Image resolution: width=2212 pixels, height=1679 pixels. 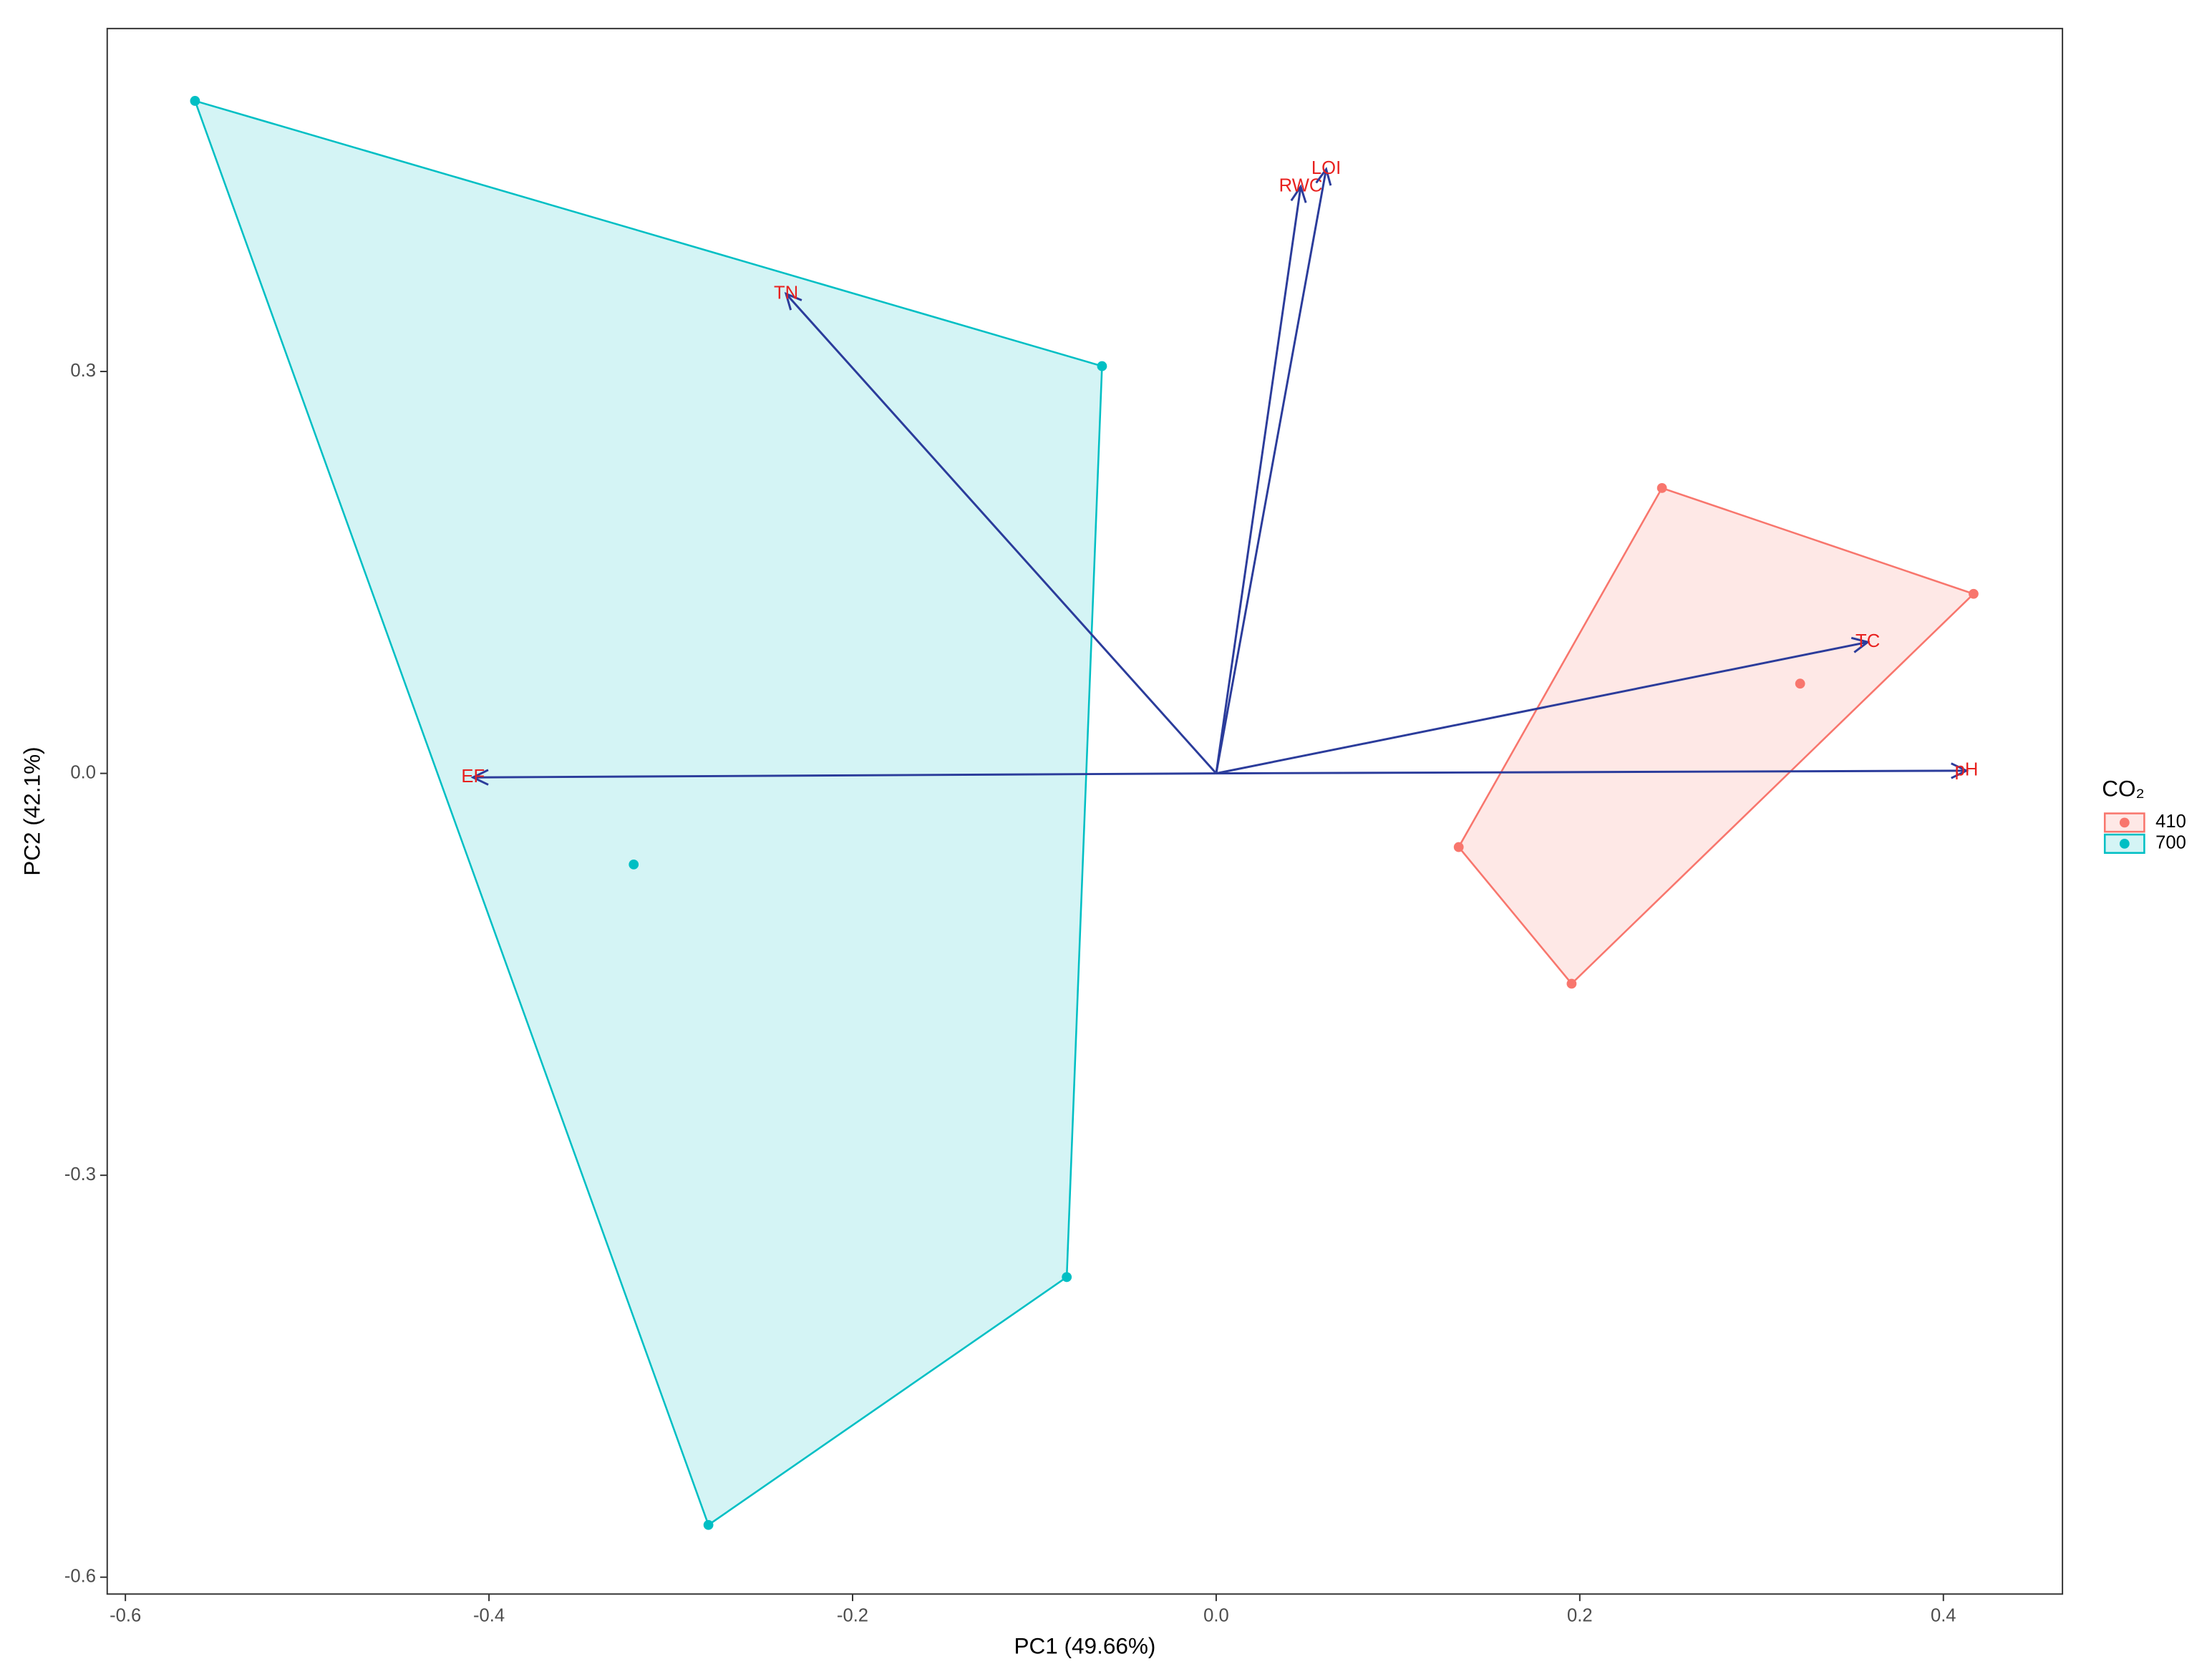 I want to click on x-axis-title: PC1 (49.66%), so click(x=1084, y=1646).